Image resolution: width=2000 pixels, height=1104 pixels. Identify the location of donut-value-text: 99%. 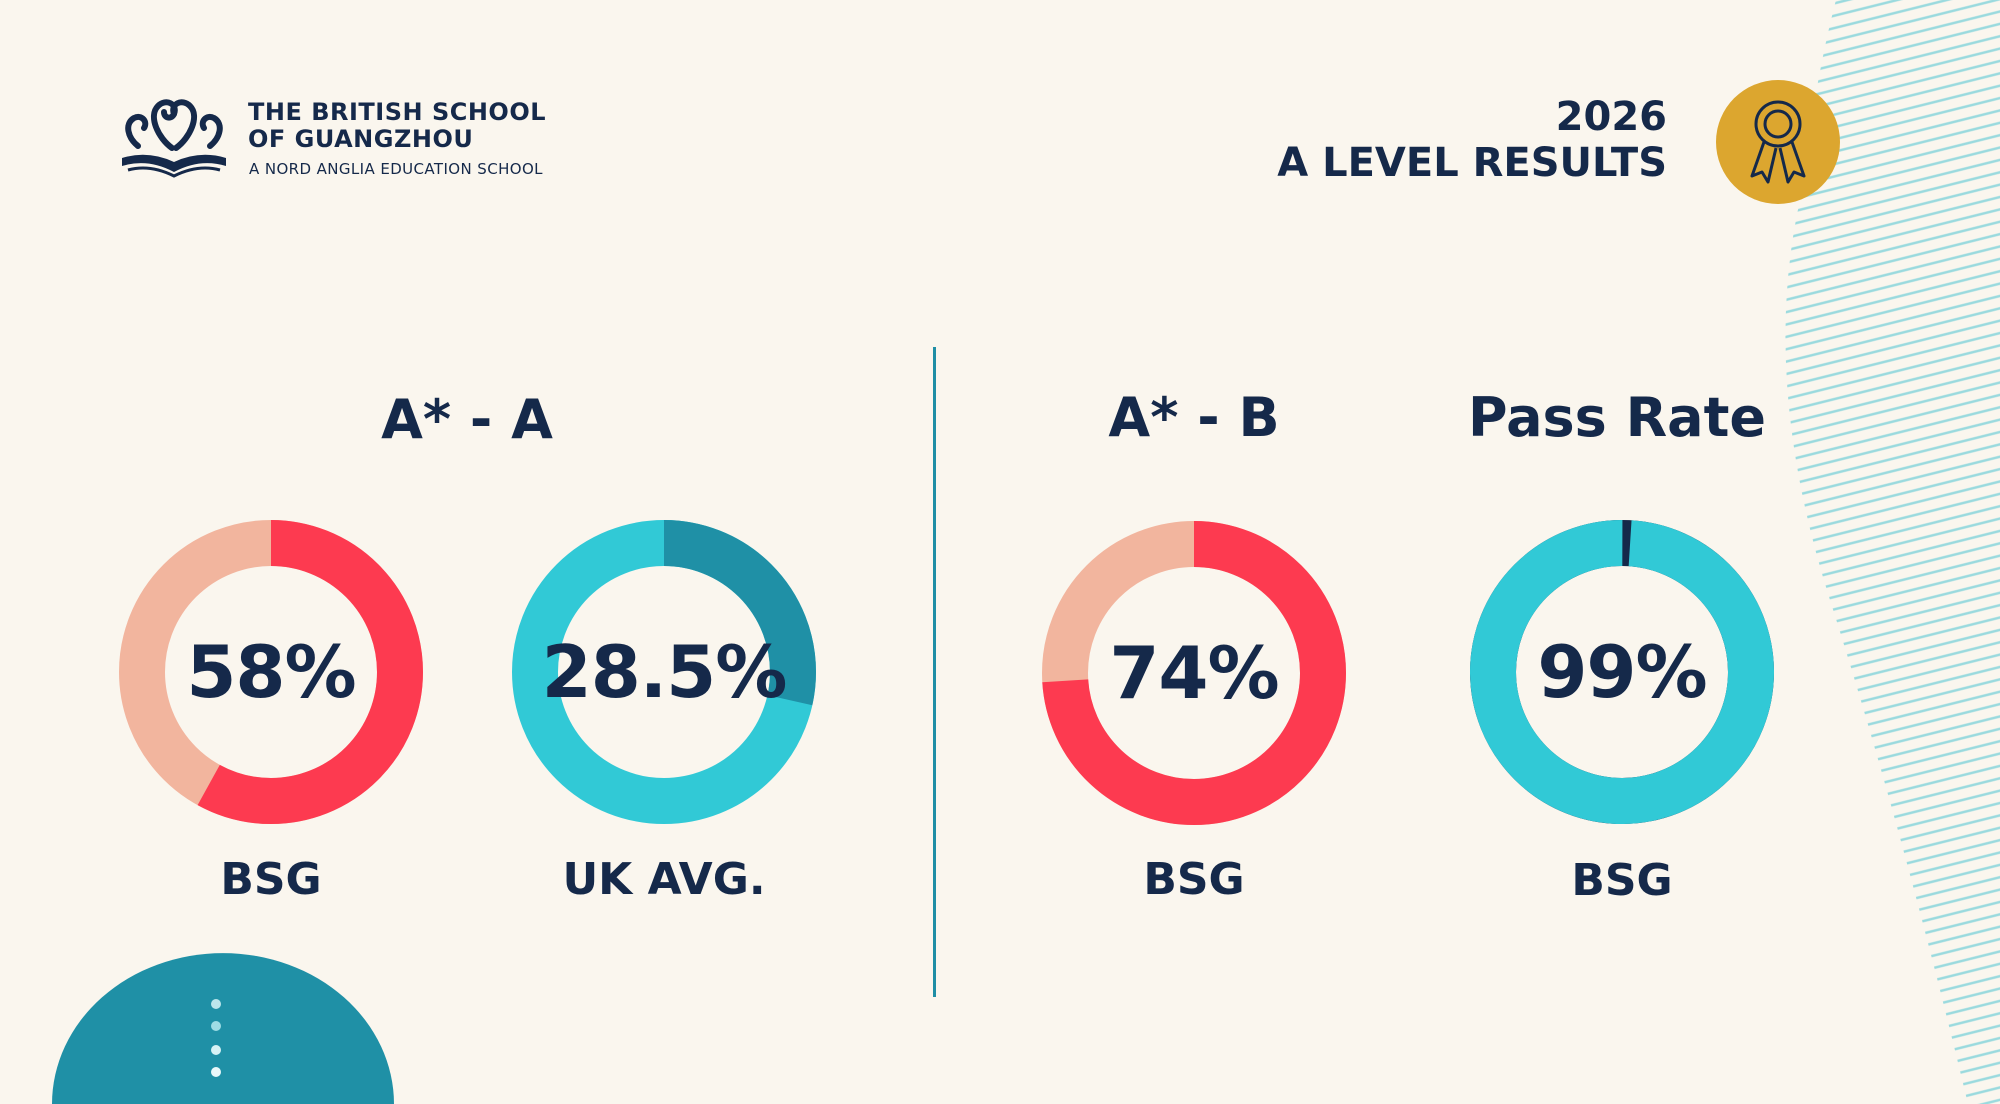
(1622, 672).